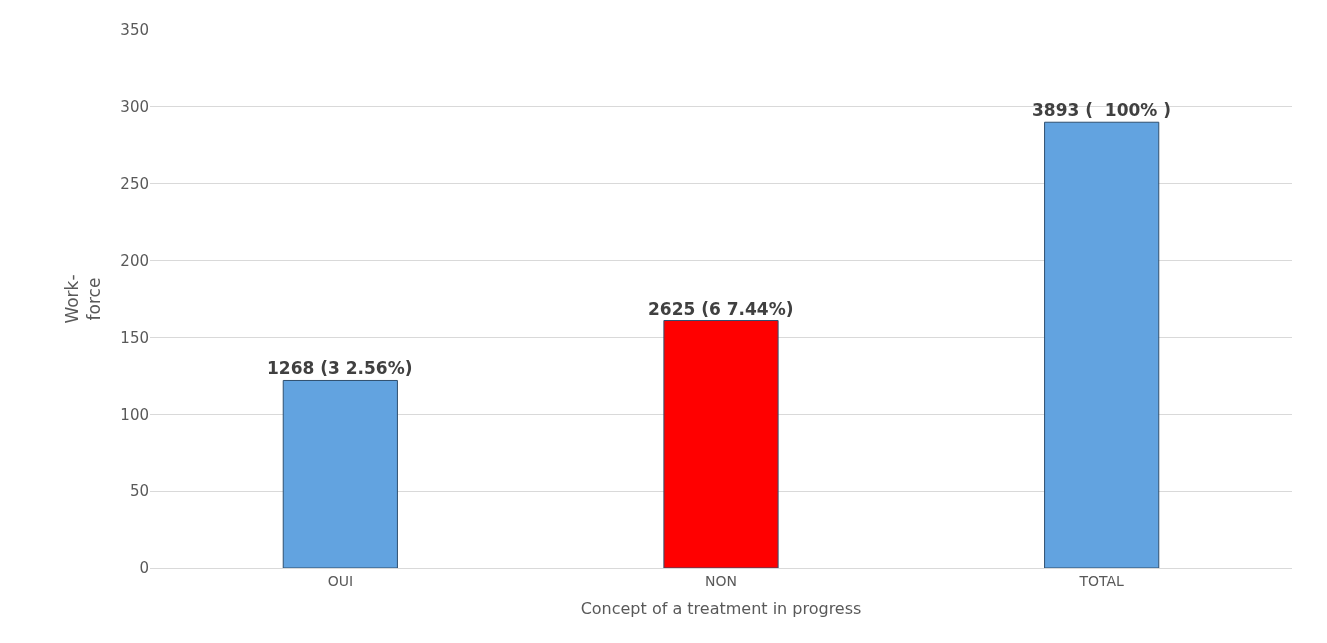 The image size is (1327, 643). I want to click on annotation: 1268 (3 2.56%), so click(340, 368).